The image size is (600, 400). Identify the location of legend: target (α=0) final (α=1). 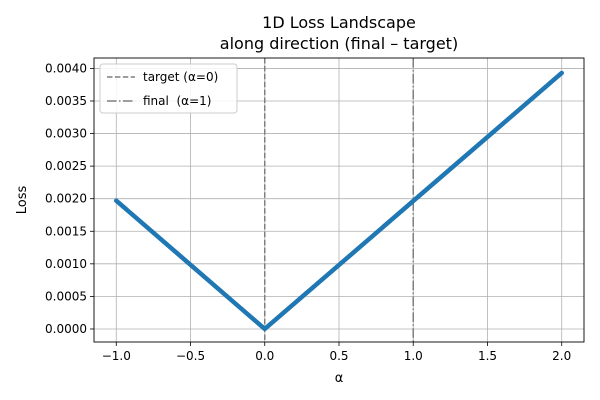
(168, 88).